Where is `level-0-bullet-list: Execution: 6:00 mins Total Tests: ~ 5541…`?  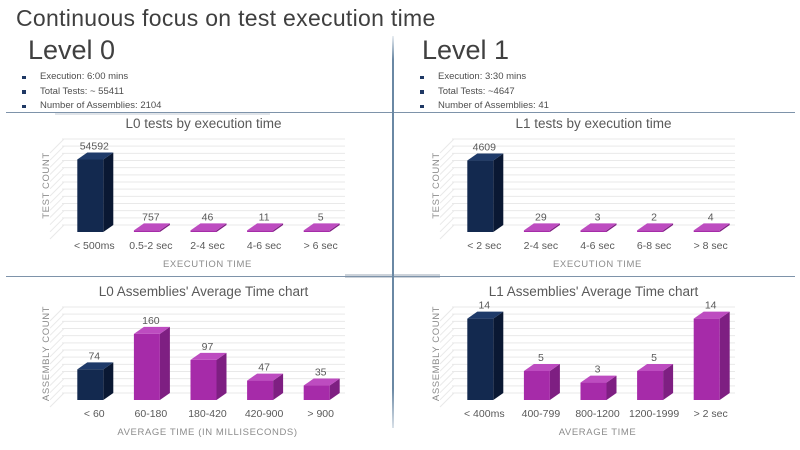
level-0-bullet-list: Execution: 6:00 mins Total Tests: ~ 5541… is located at coordinates (202, 92).